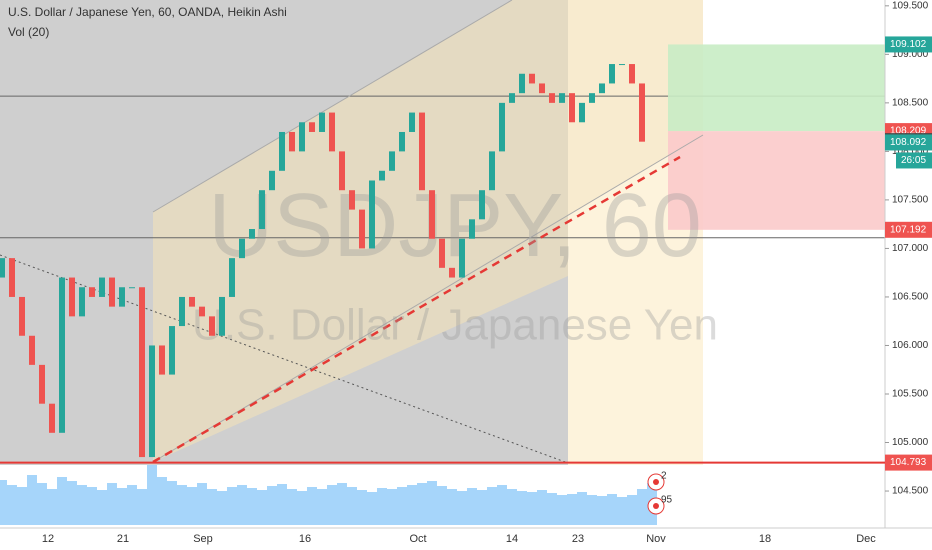  I want to click on x-tick-label: 23, so click(578, 539).